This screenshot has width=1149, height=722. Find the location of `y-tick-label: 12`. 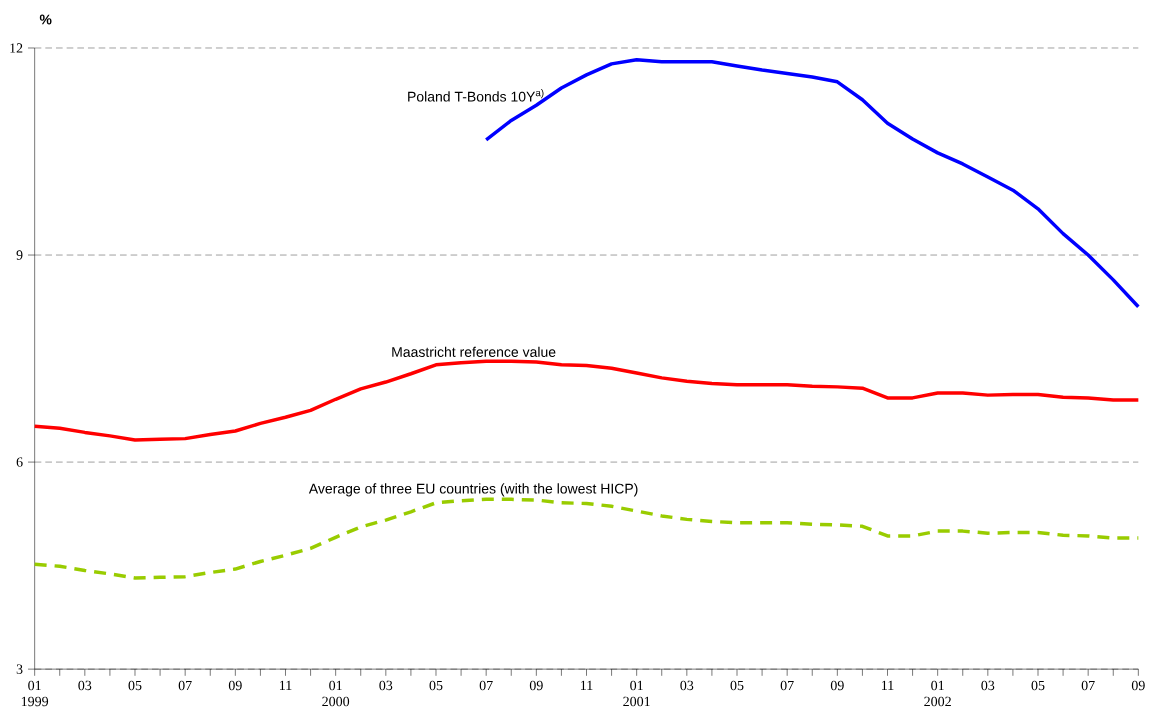

y-tick-label: 12 is located at coordinates (16, 48).